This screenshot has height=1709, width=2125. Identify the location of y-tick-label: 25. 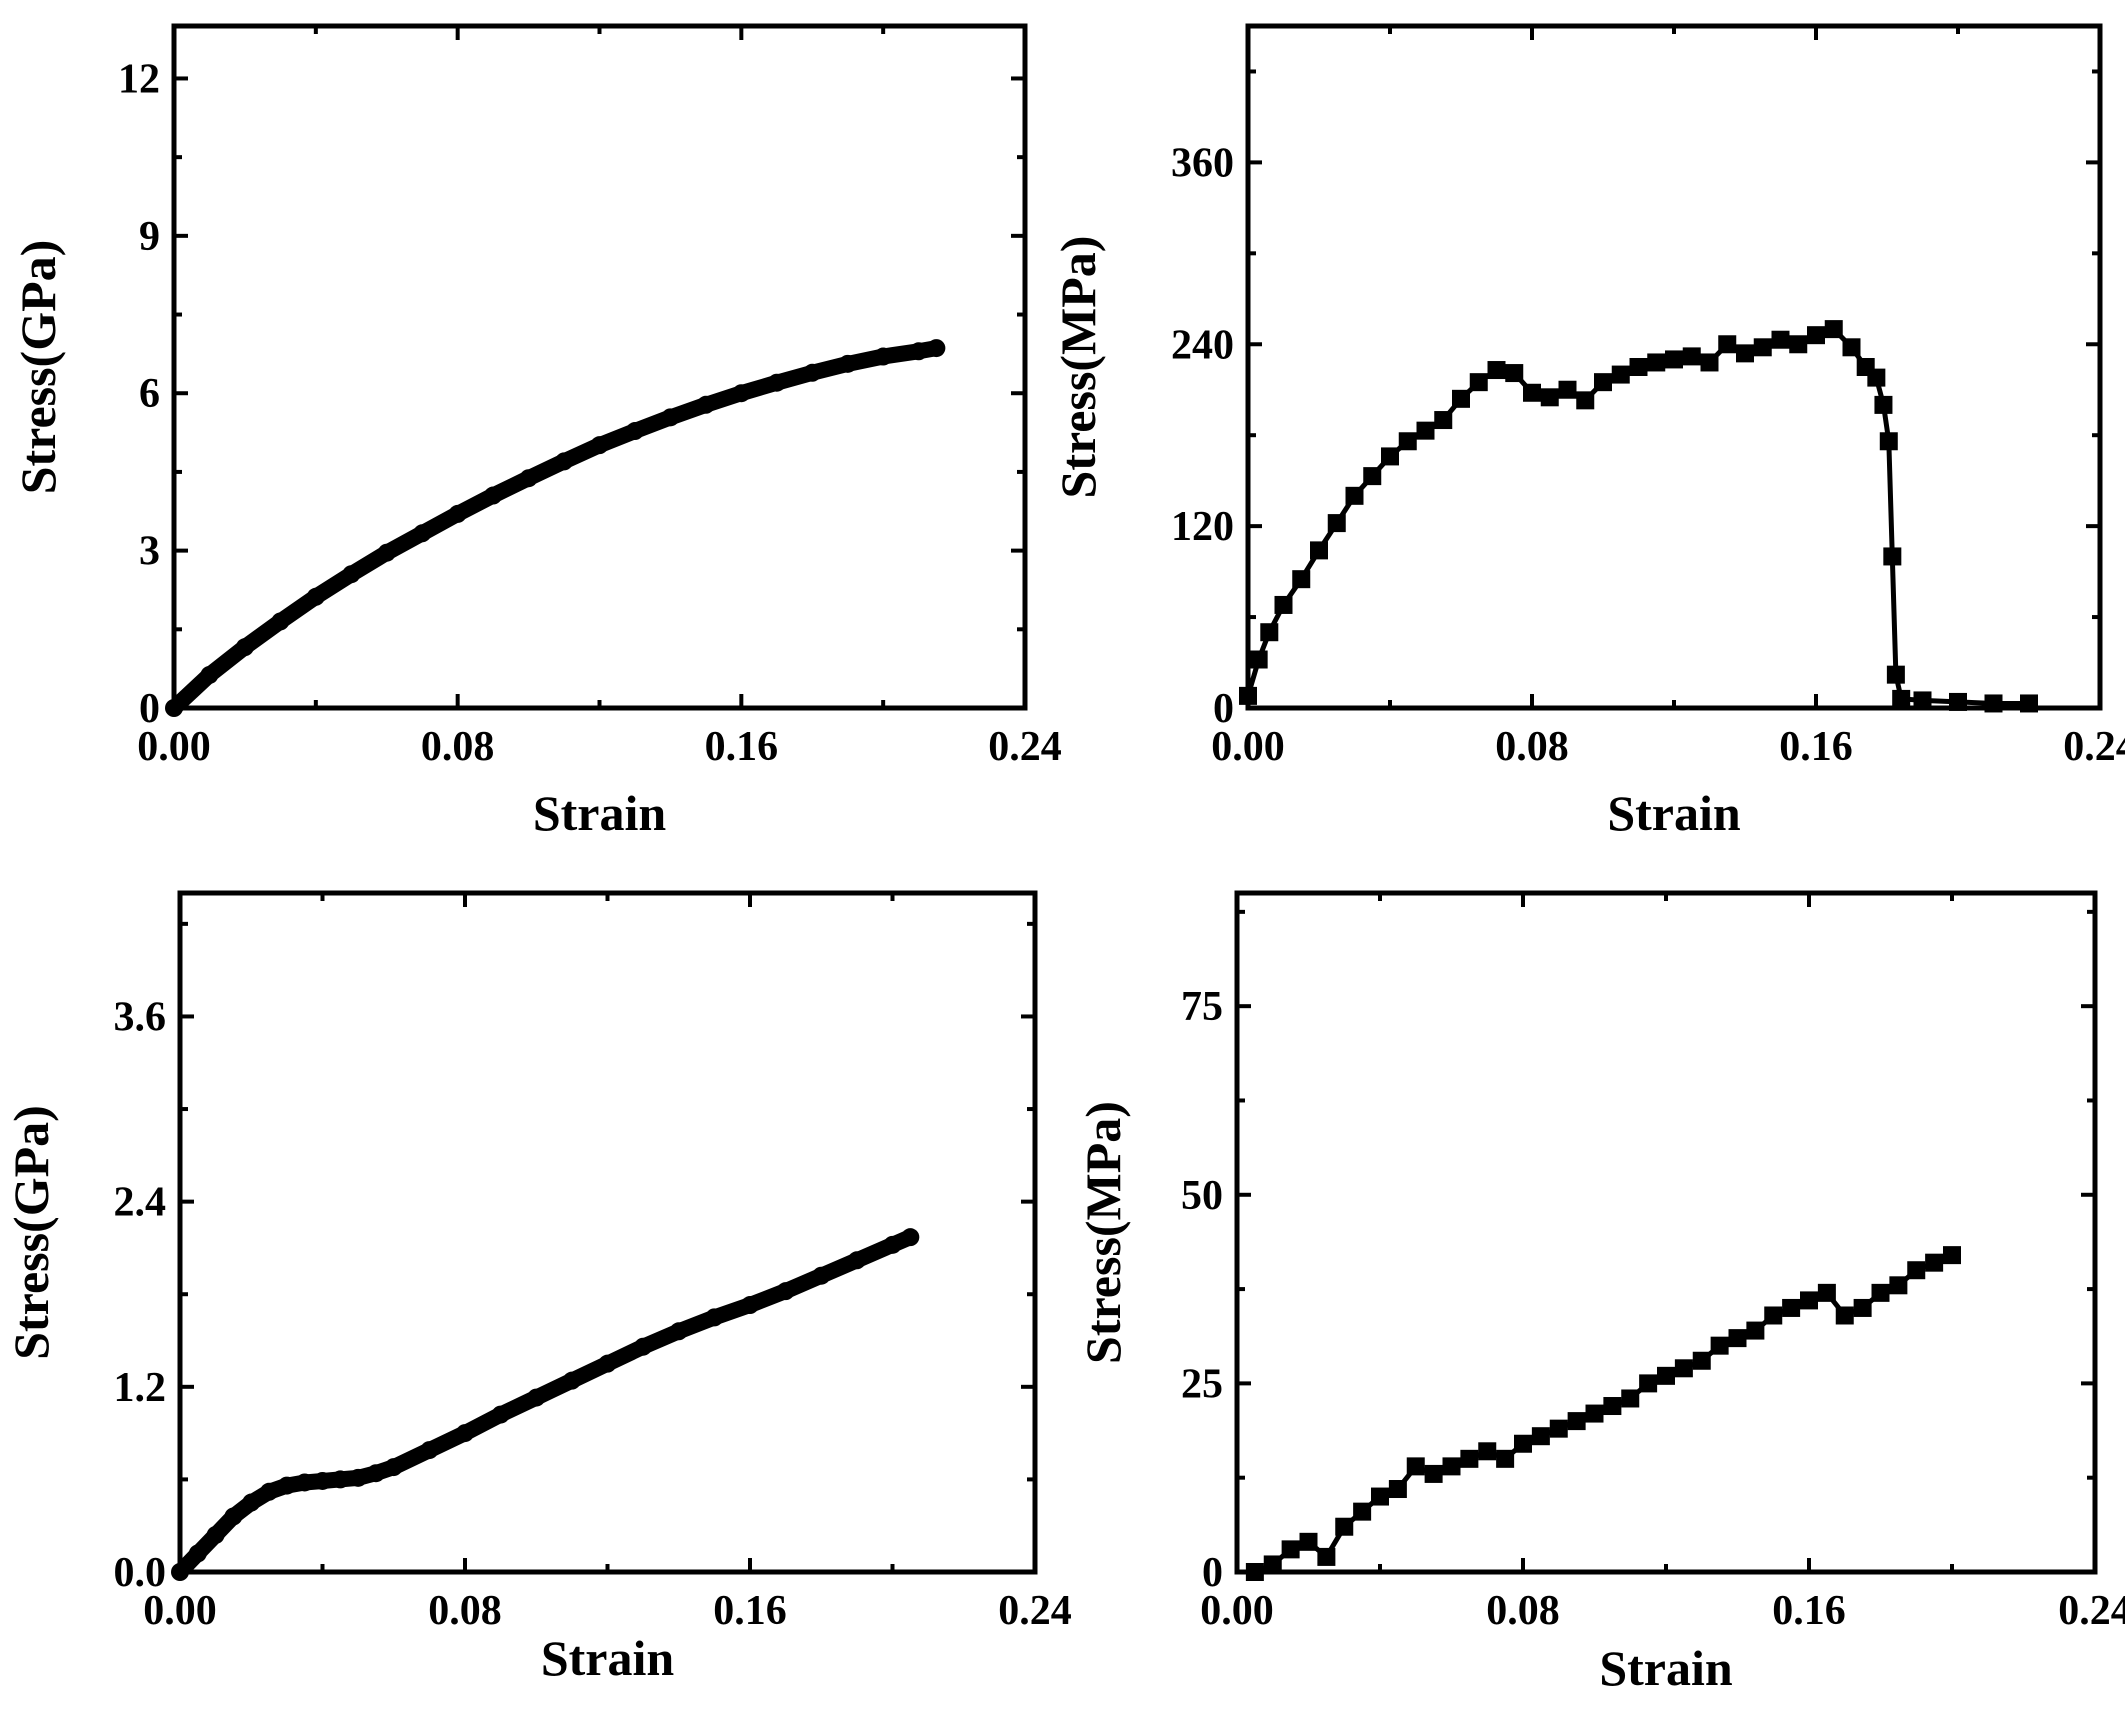
(1202, 1384).